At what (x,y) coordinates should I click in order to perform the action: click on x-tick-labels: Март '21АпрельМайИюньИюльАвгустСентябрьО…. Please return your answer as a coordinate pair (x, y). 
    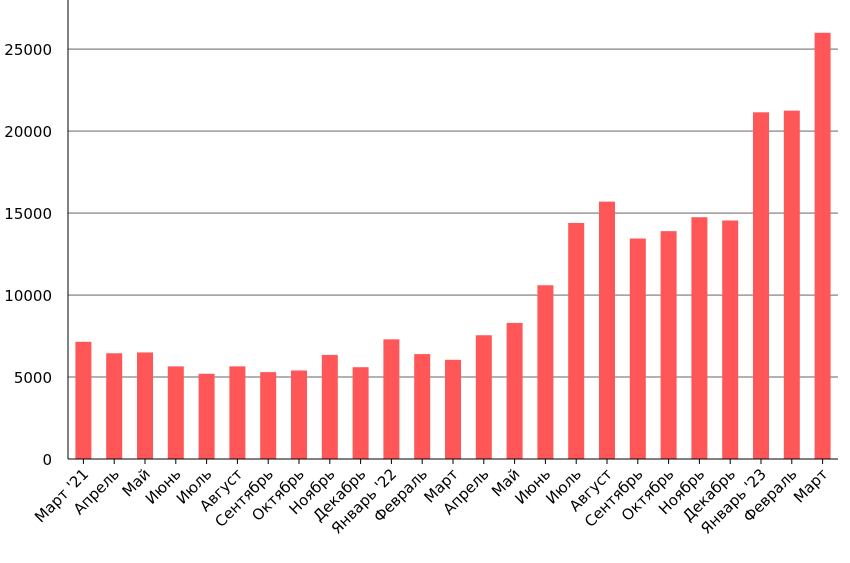
    Looking at the image, I should click on (431, 501).